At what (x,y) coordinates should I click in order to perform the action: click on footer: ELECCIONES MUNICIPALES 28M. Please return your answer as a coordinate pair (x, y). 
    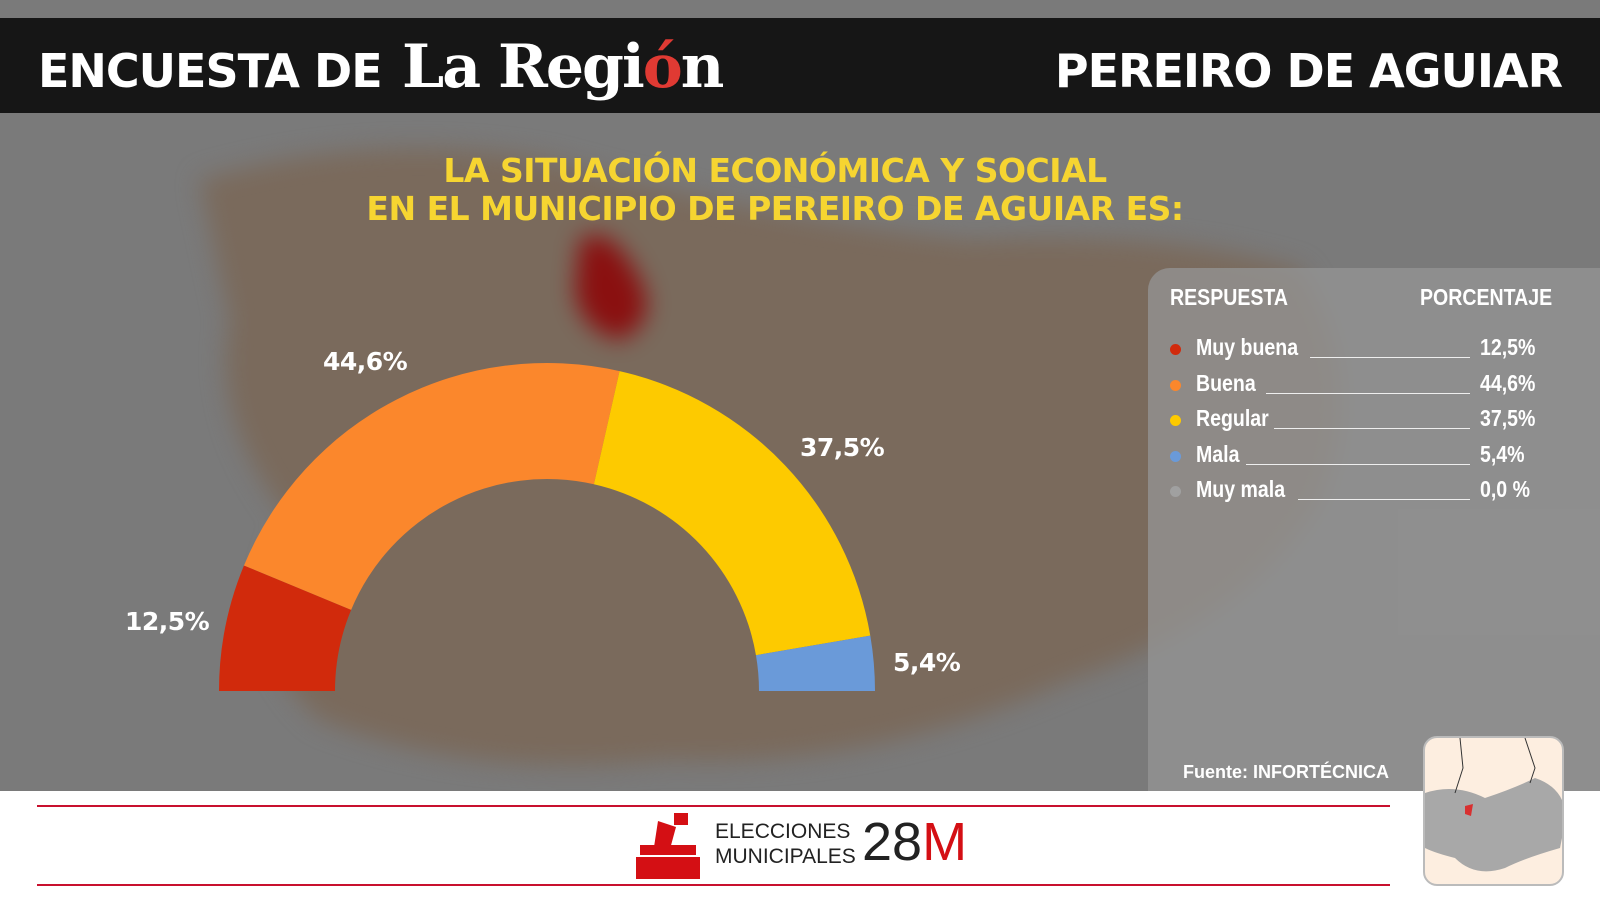
    Looking at the image, I should click on (800, 845).